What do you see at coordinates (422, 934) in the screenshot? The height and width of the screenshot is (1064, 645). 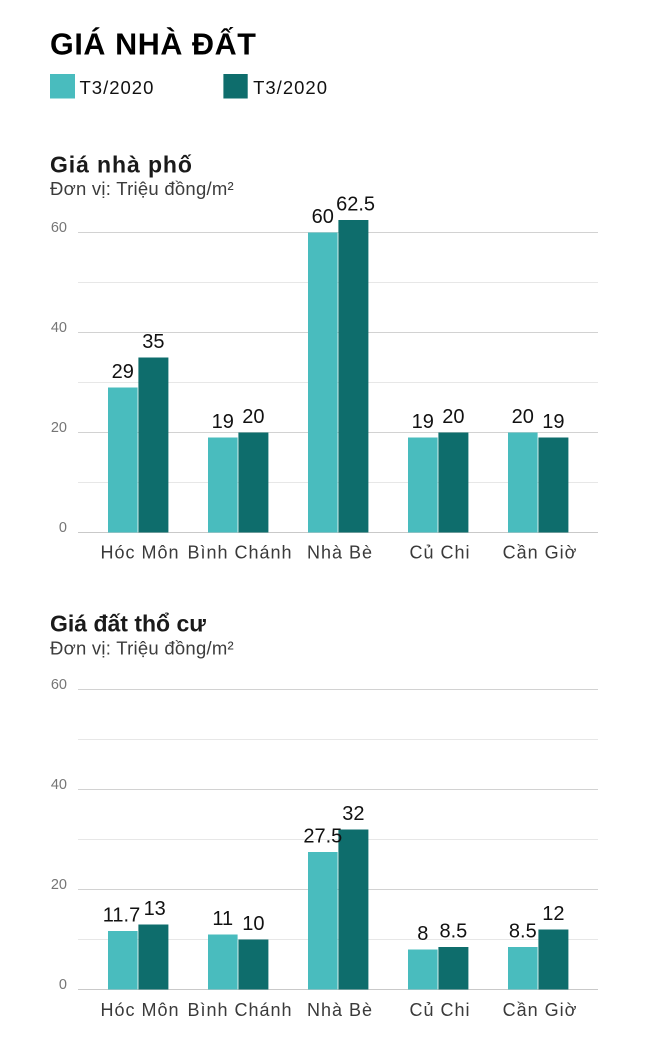 I see `svg-text: 8` at bounding box center [422, 934].